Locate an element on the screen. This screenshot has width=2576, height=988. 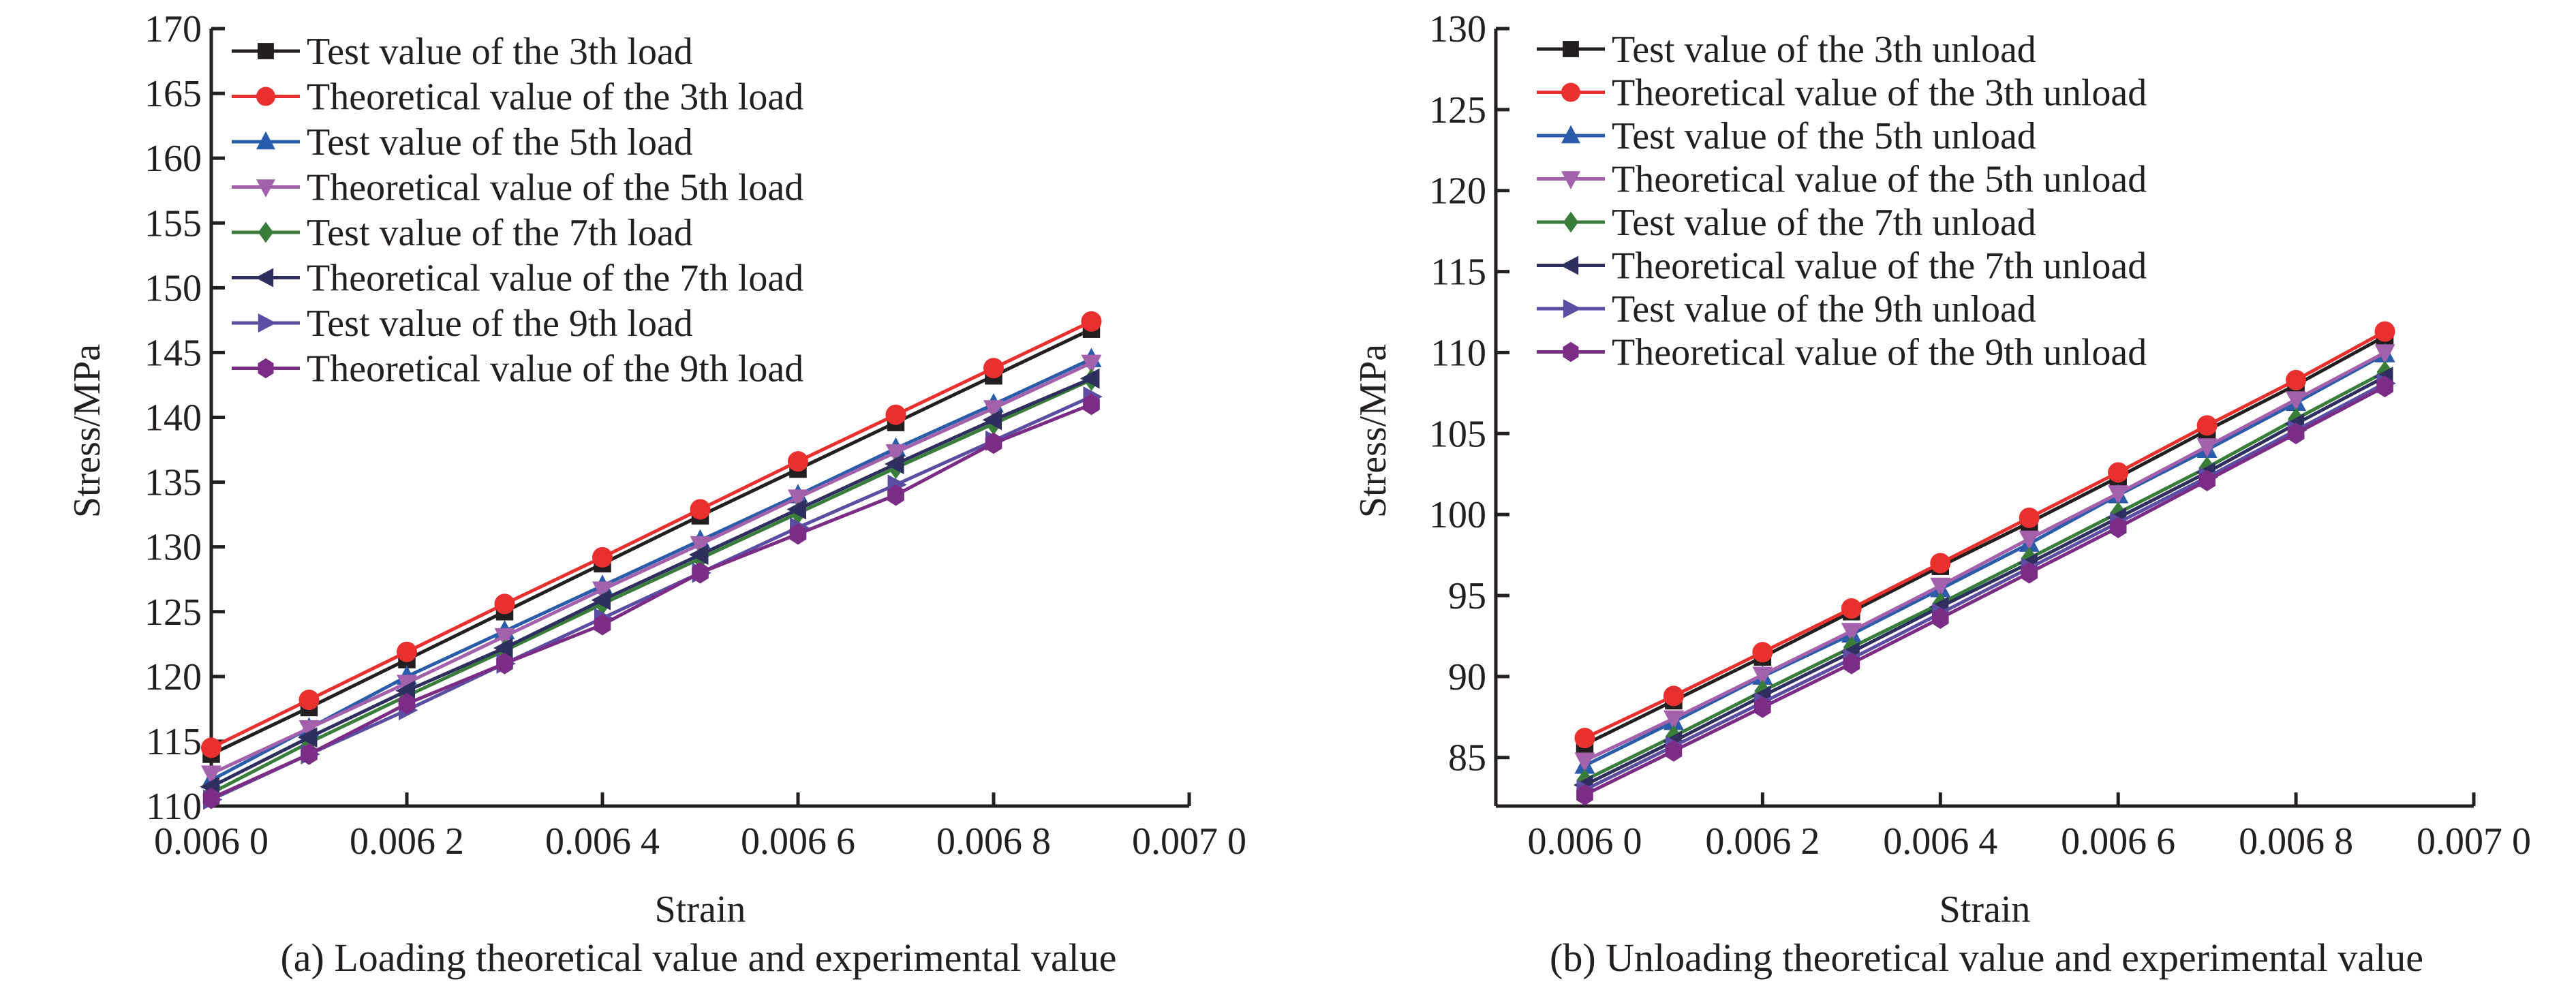
legend-item: Theoretical value of the 9th load is located at coordinates (517, 369).